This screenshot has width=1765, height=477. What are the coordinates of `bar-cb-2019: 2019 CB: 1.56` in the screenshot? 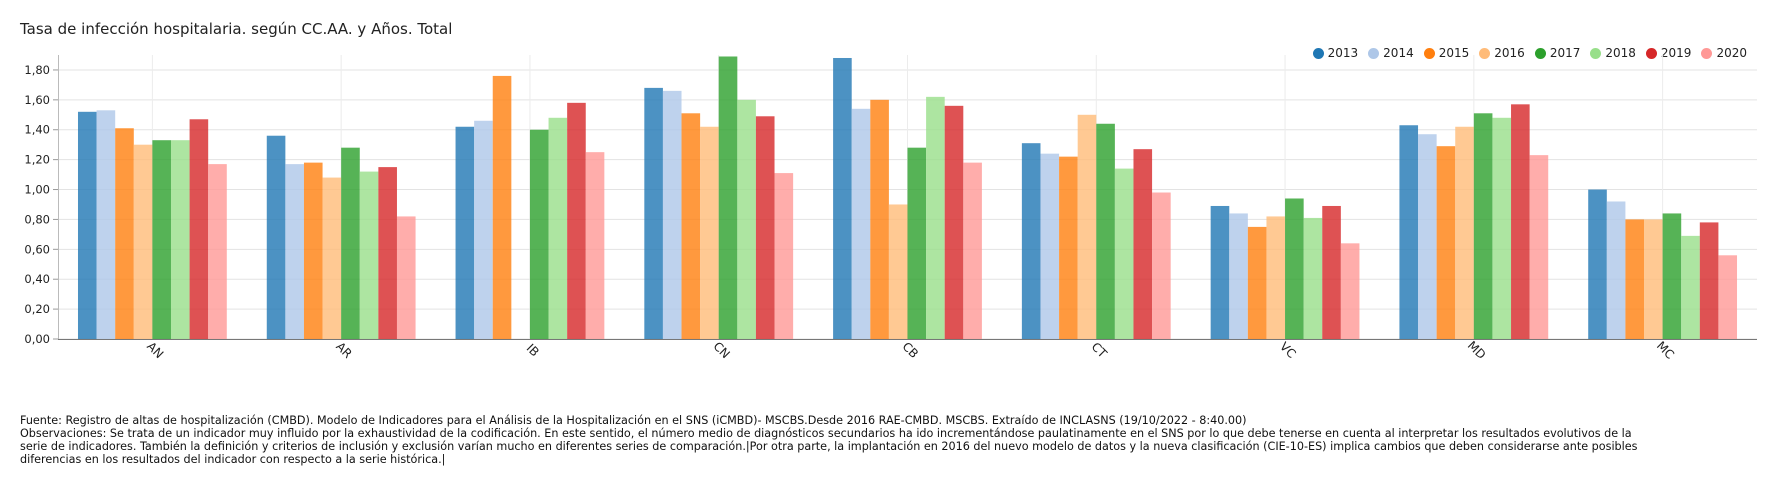 It's located at (954, 222).